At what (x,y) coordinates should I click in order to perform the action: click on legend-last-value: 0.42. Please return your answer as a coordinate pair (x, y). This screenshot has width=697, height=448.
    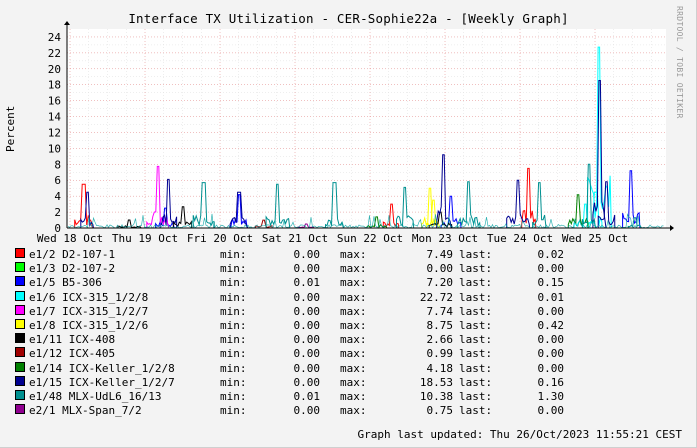
    Looking at the image, I should click on (551, 325).